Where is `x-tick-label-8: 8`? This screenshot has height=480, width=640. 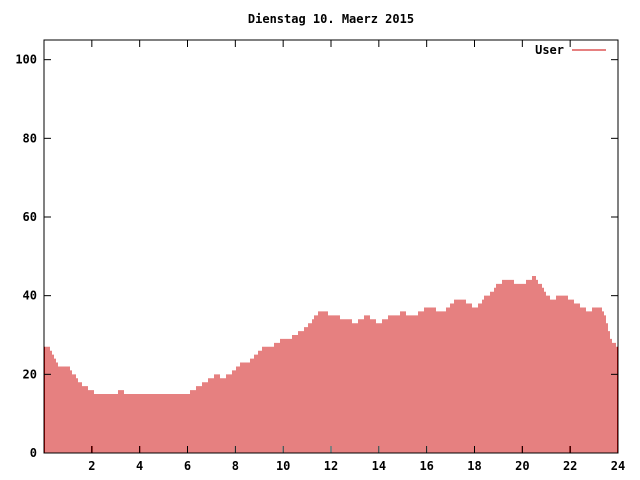 x-tick-label-8: 8 is located at coordinates (235, 466).